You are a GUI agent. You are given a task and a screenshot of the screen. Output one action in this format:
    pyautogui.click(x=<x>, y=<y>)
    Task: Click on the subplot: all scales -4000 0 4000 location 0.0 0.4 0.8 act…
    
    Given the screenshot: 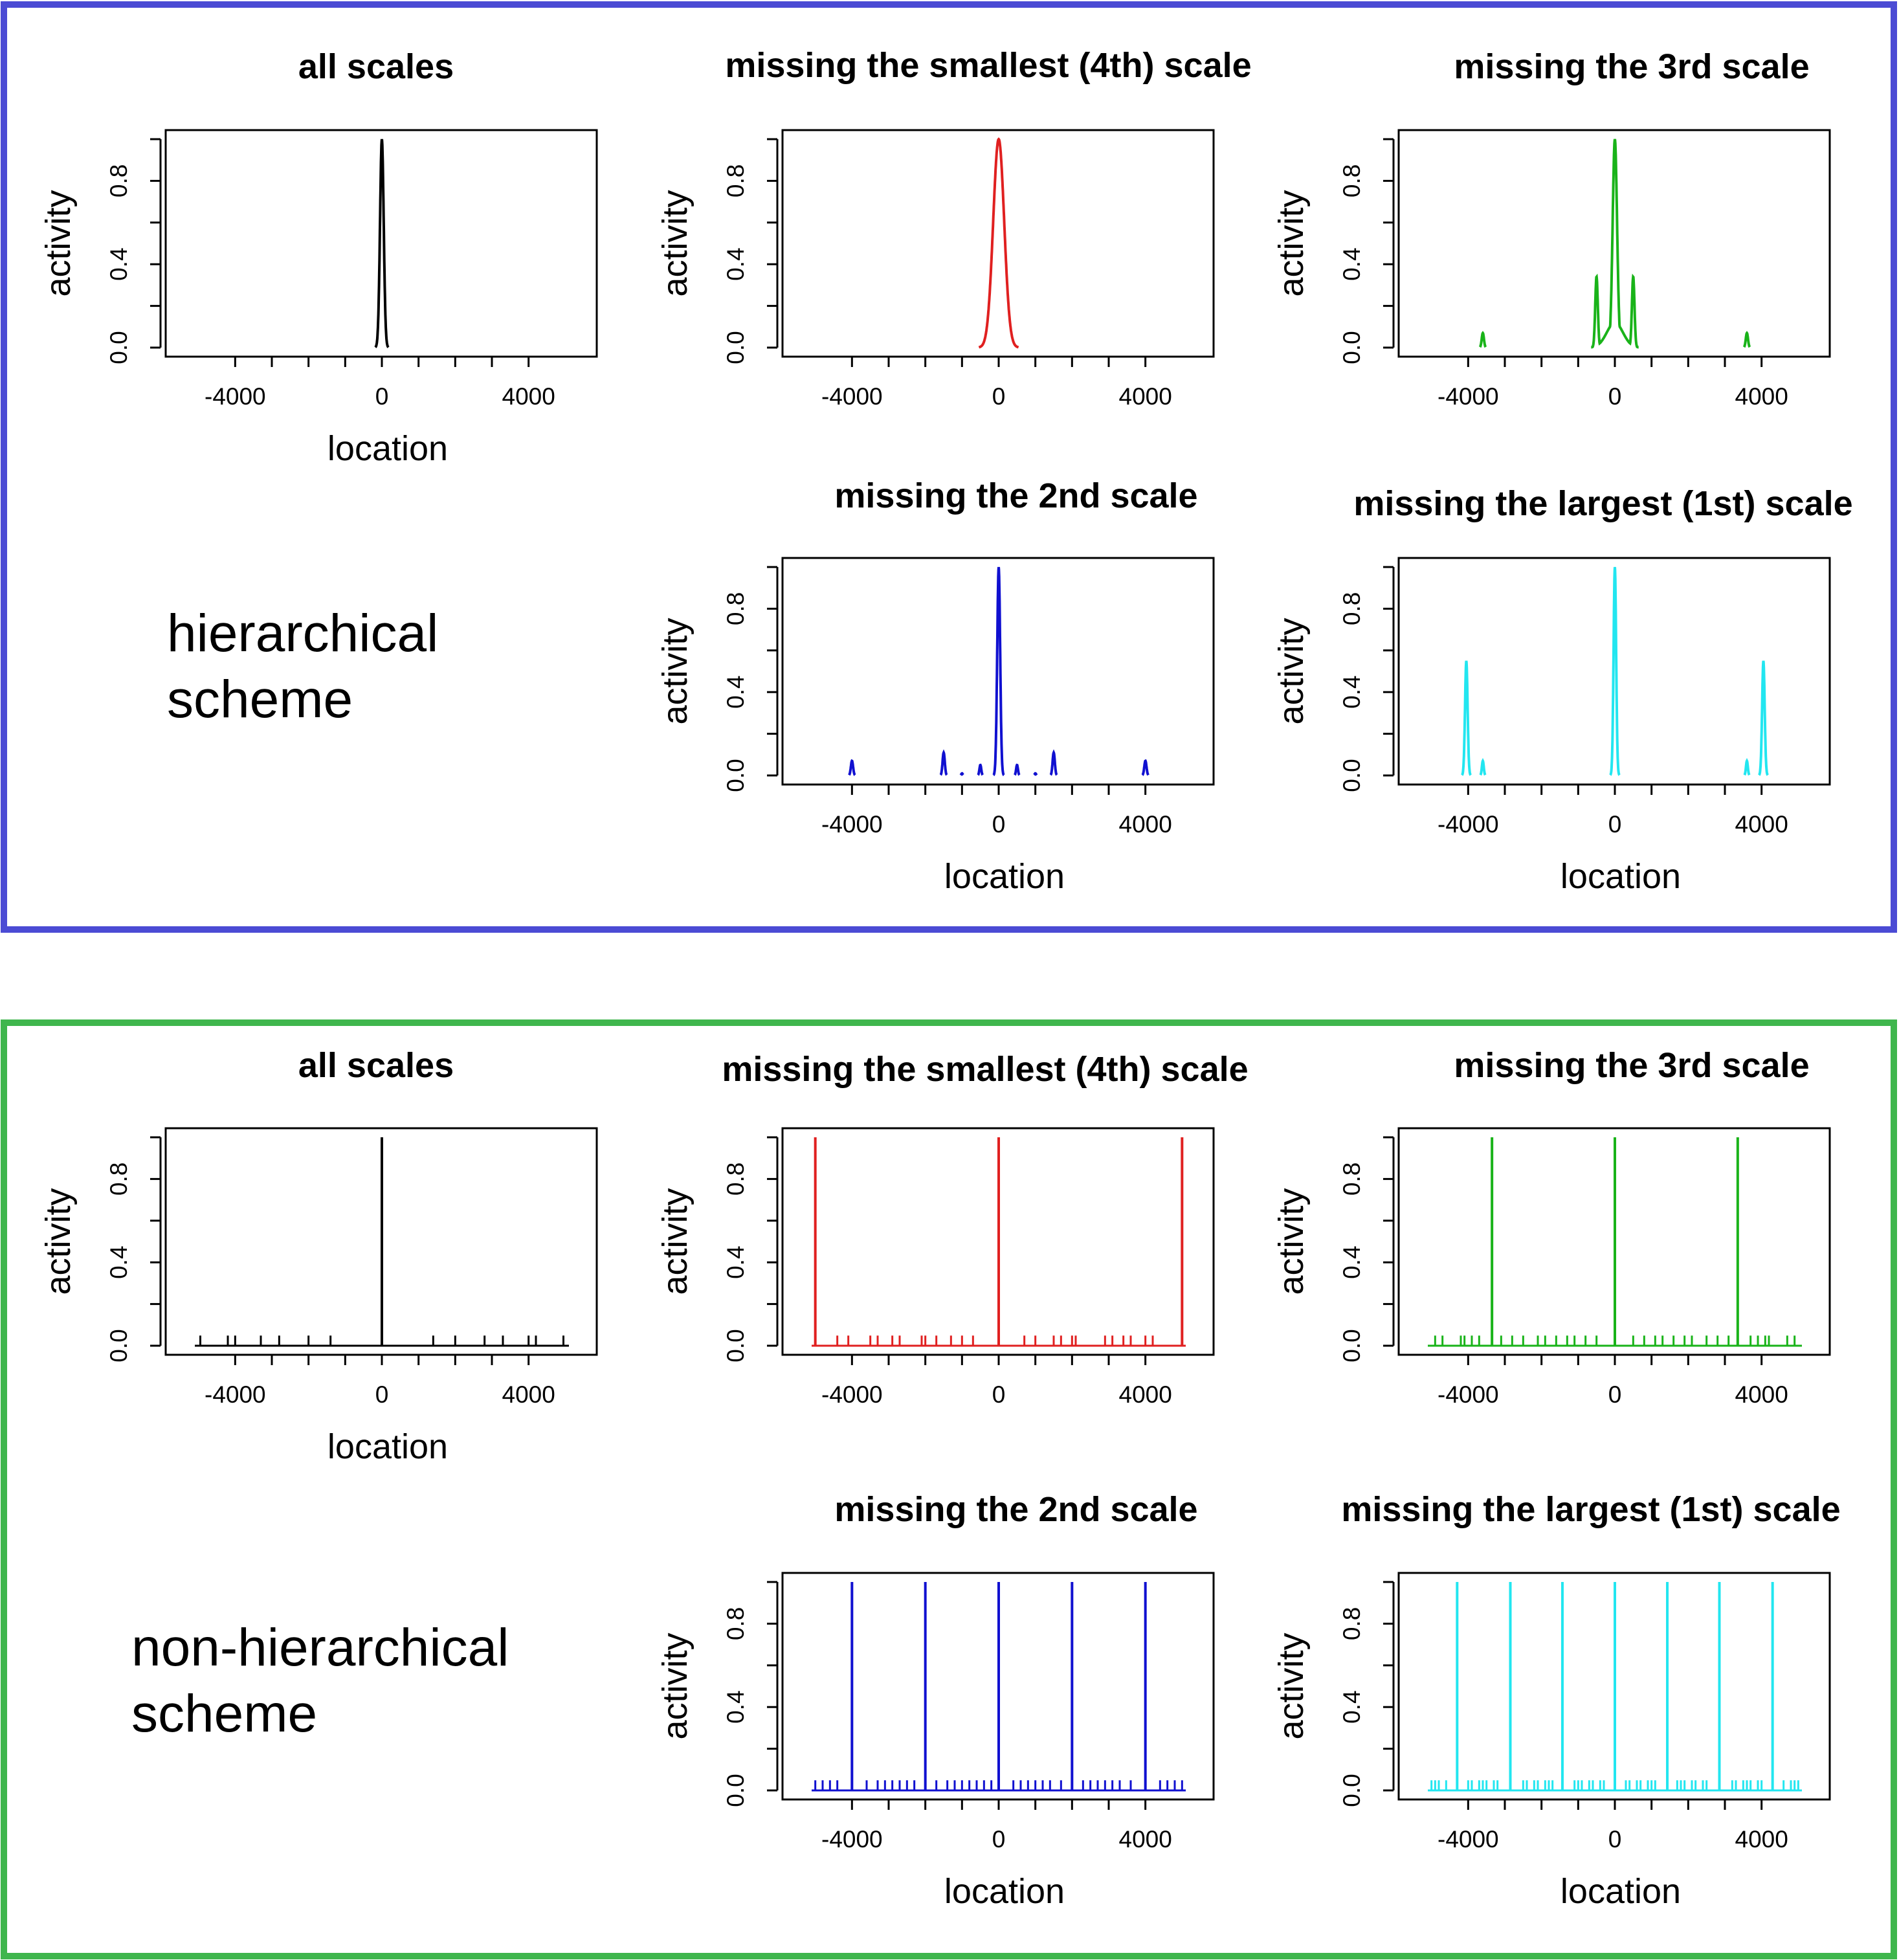 What is the action you would take?
    pyautogui.click(x=318, y=1256)
    